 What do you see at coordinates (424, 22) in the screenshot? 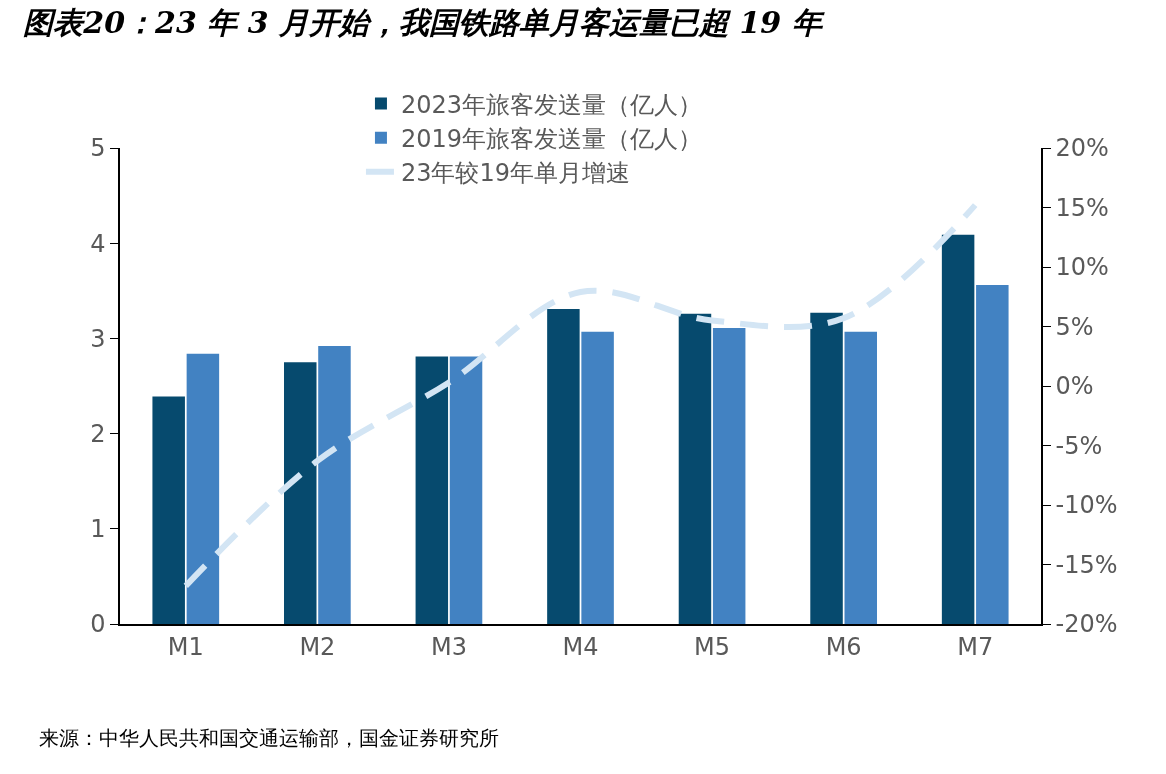
I see `chart-title: 图表20：23 年 3 月开始，我国铁路单月客运量已超 19 年` at bounding box center [424, 22].